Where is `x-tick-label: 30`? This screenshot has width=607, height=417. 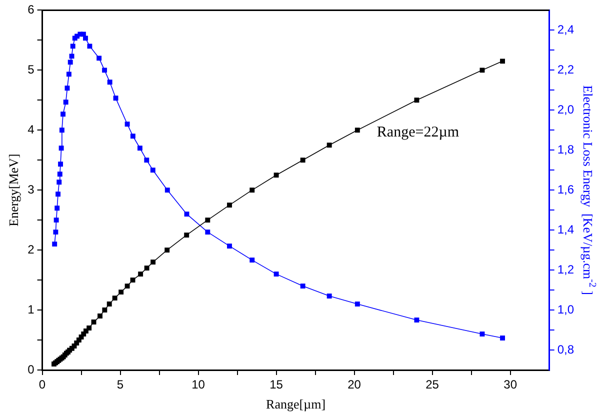 x-tick-label: 30 is located at coordinates (511, 385).